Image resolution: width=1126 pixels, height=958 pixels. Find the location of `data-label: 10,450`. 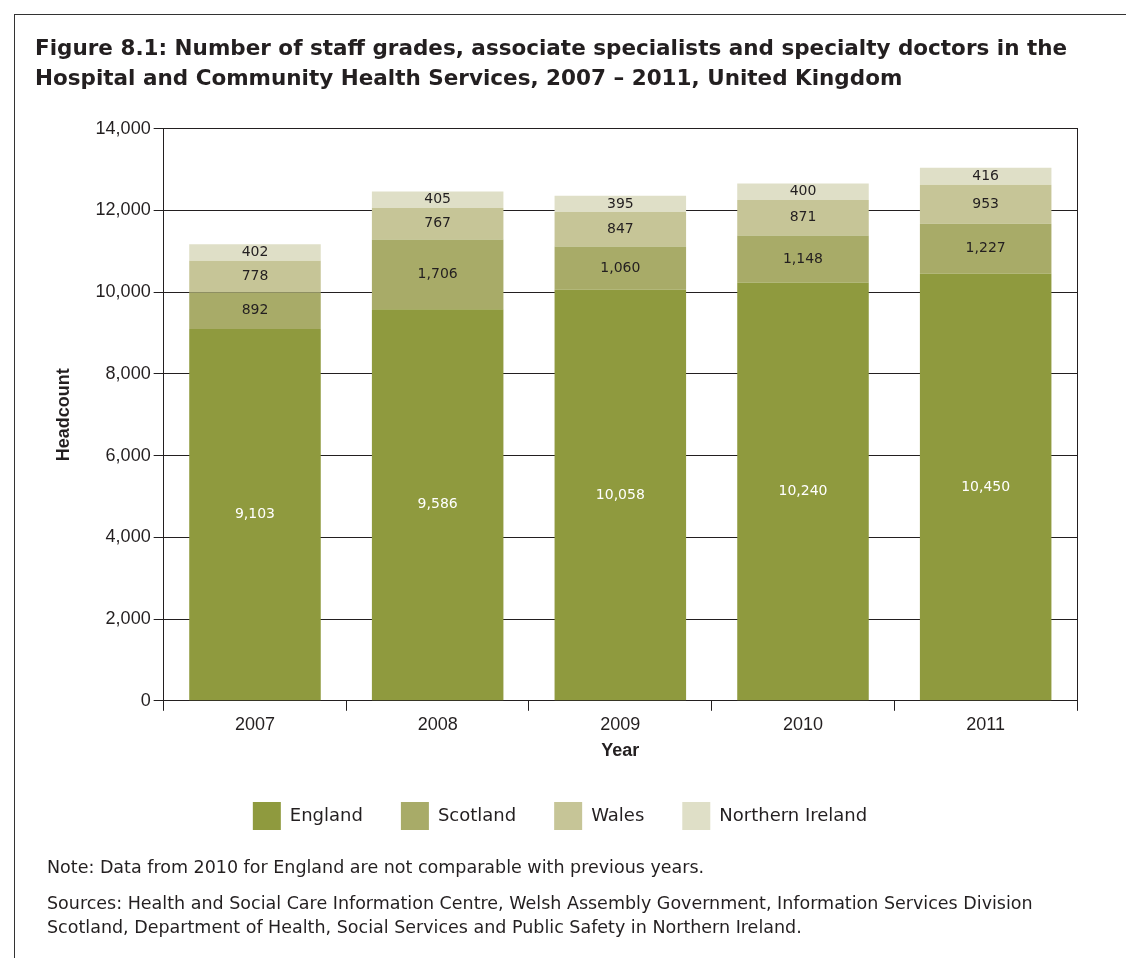

data-label: 10,450 is located at coordinates (986, 485).